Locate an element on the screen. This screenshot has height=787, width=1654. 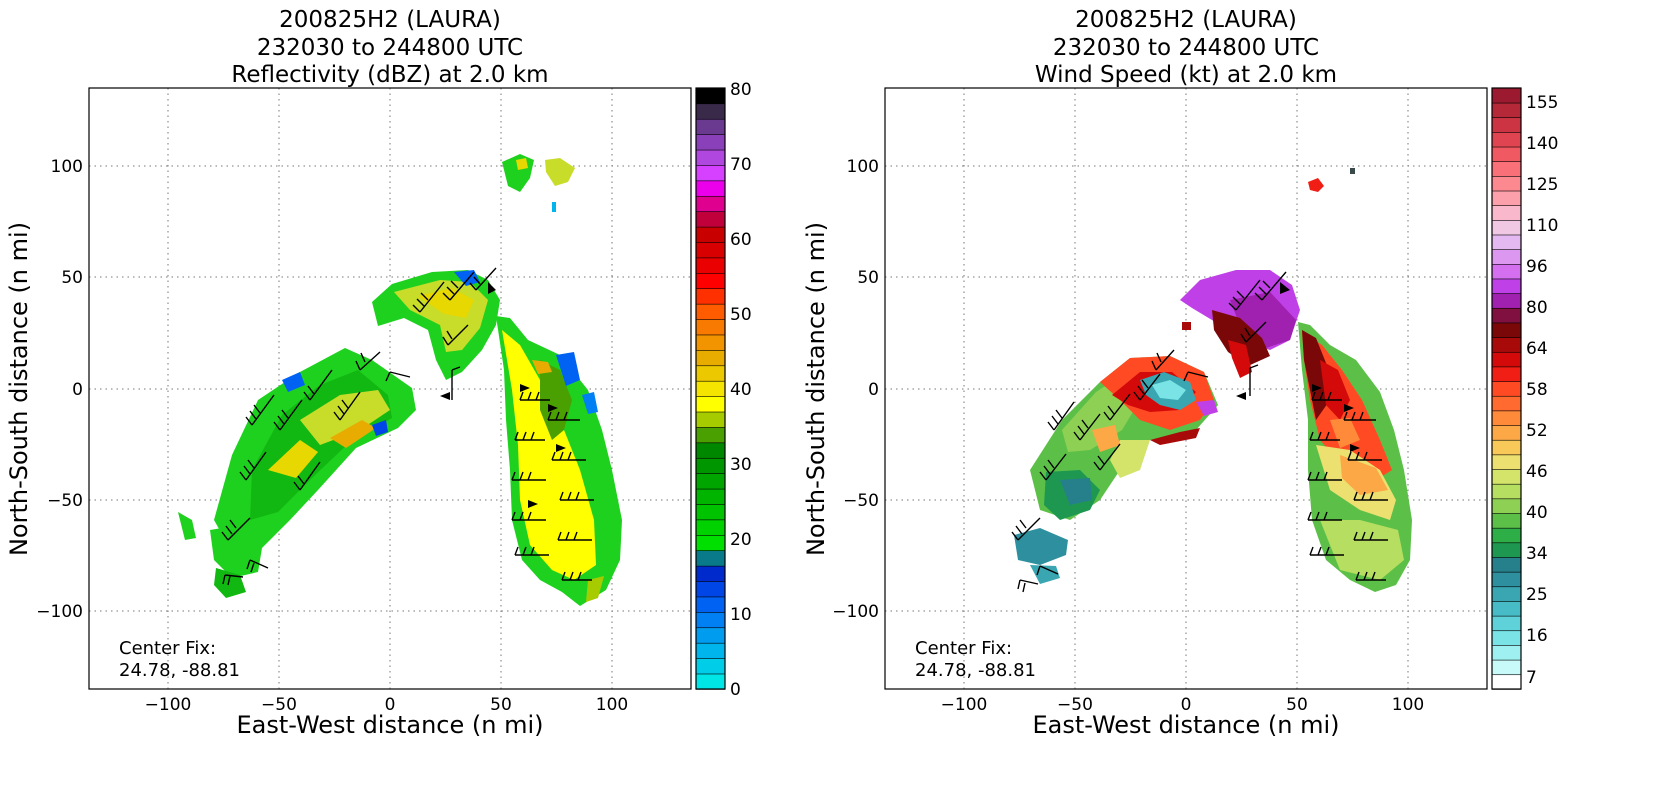
colorbar-tick-label: 46 is located at coordinates (1537, 472).